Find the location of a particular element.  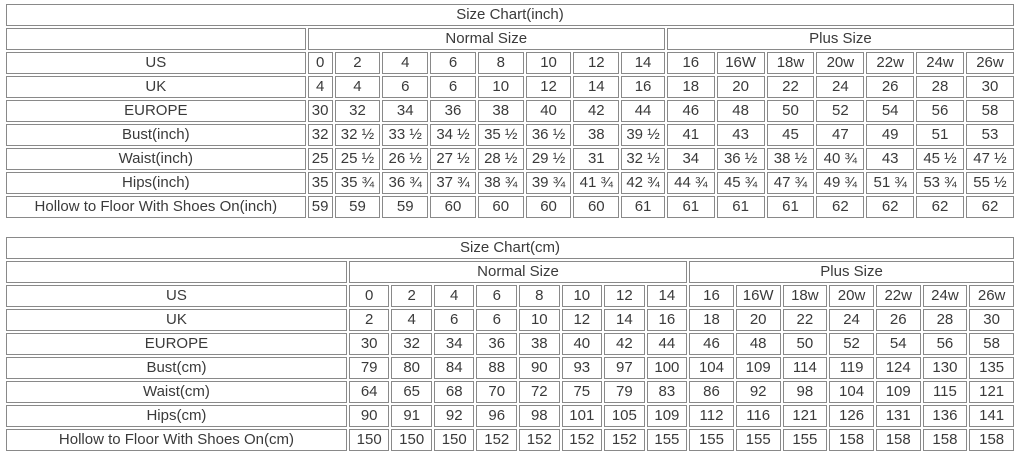

size-value-cell: 8 is located at coordinates (500, 63).